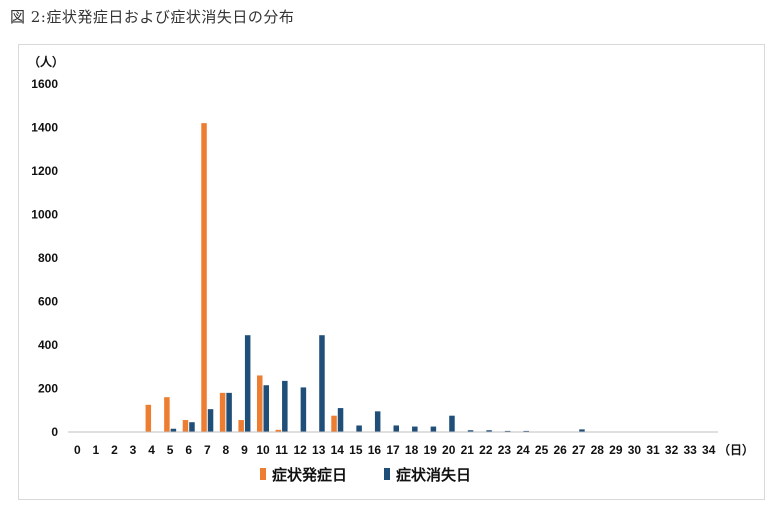  What do you see at coordinates (412, 450) in the screenshot?
I see `x-tick-label: 18` at bounding box center [412, 450].